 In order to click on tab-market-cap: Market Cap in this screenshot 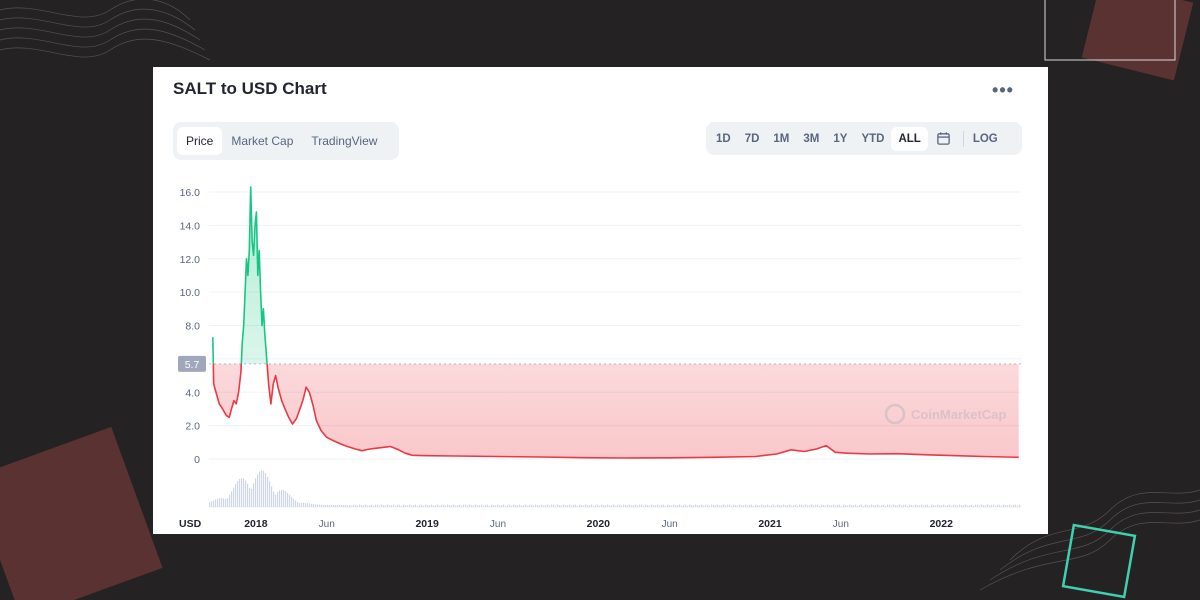, I will do `click(262, 141)`.